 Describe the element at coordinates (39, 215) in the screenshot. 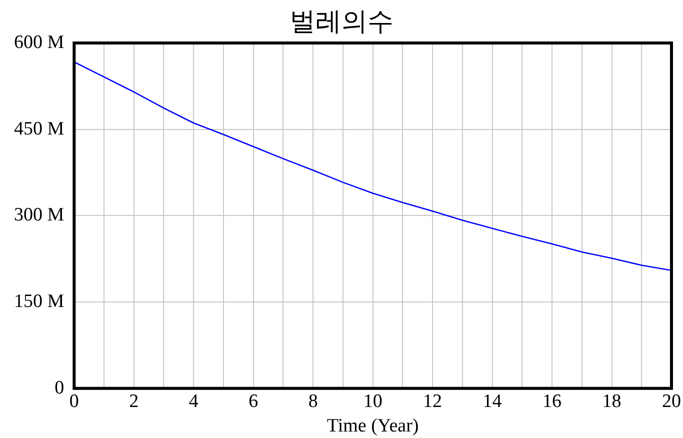

I see `y-tick-label: 300 M` at that location.